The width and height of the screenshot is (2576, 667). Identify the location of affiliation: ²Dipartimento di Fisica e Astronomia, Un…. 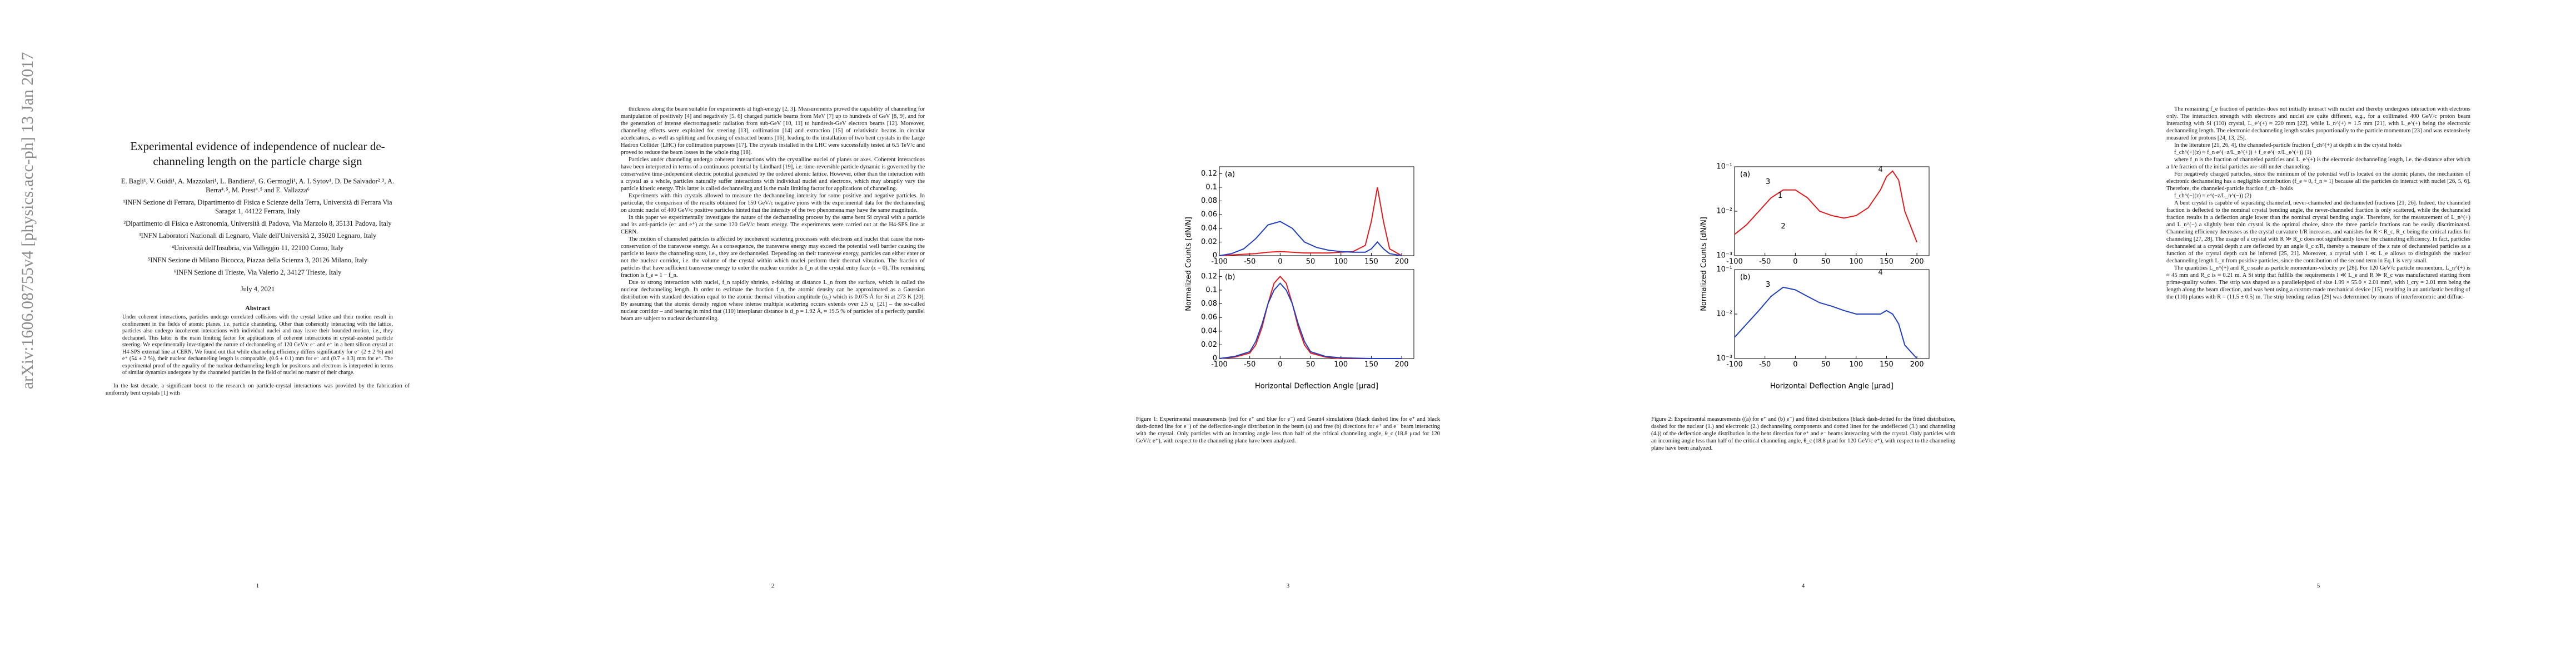
(257, 223).